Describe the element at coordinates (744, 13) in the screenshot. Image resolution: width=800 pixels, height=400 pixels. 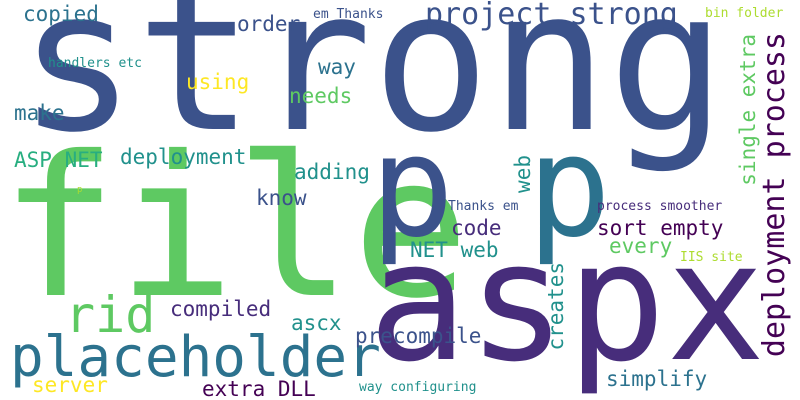
I see `word: bin folder` at that location.